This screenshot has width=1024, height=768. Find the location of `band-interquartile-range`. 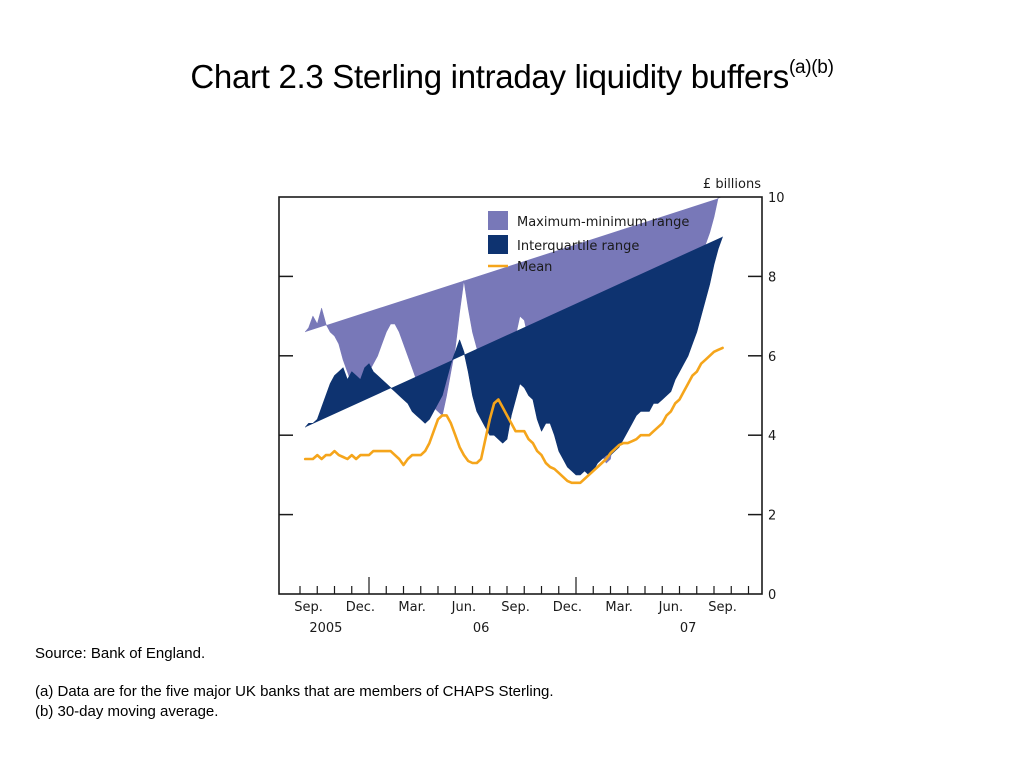

band-interquartile-range is located at coordinates (513, 356).